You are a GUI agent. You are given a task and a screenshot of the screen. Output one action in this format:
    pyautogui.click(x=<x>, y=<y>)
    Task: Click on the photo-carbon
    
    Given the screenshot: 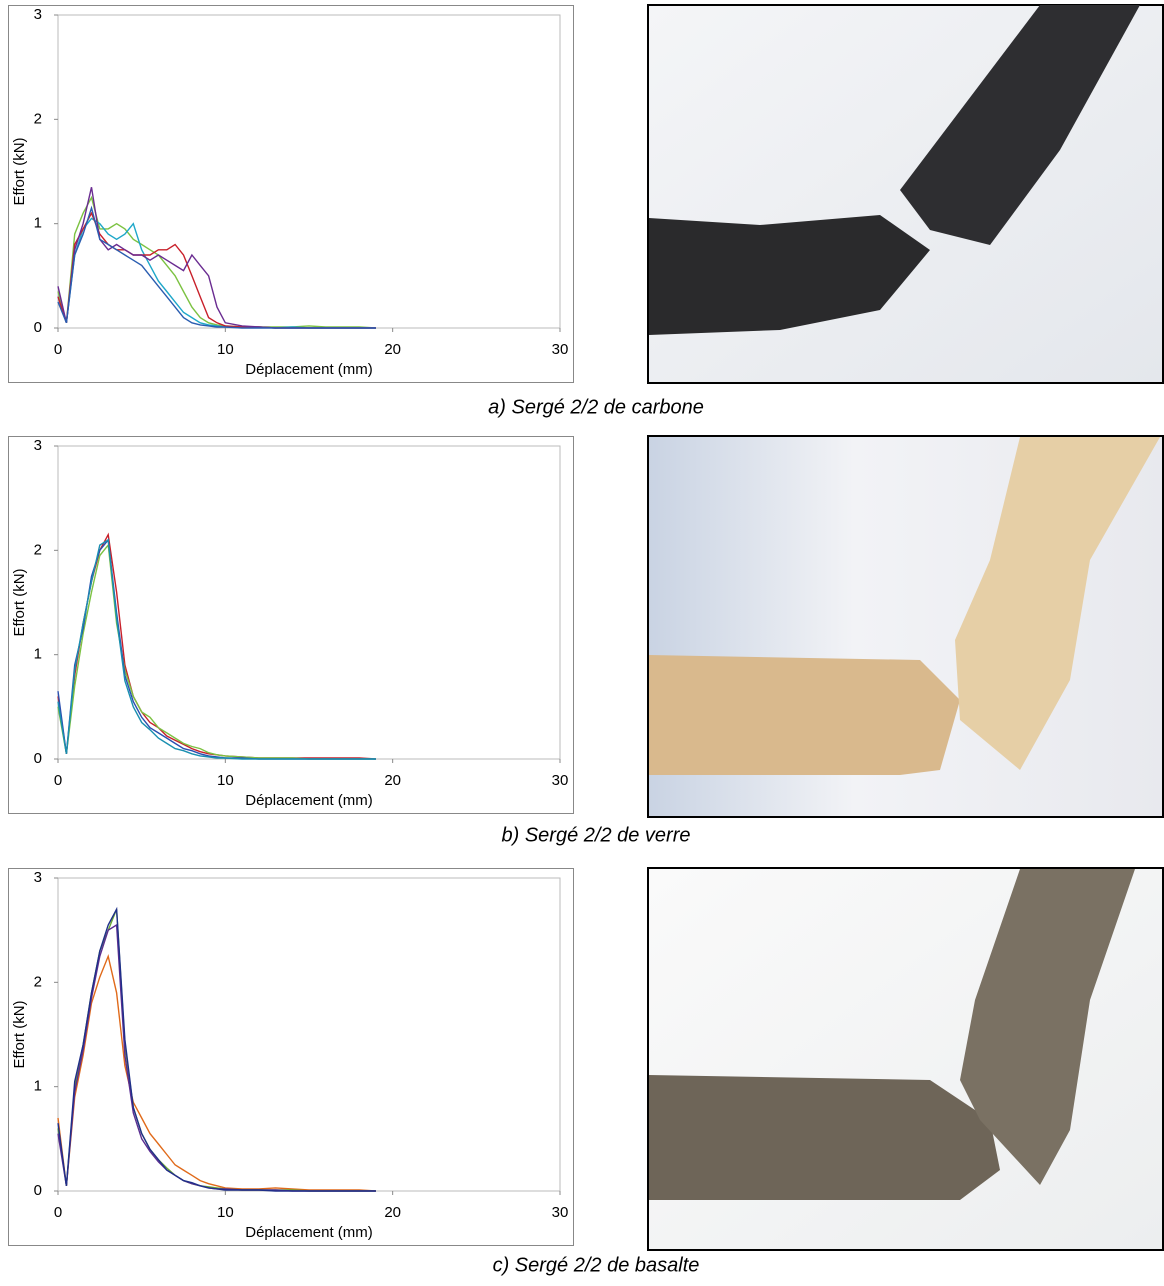 What is the action you would take?
    pyautogui.click(x=905, y=194)
    